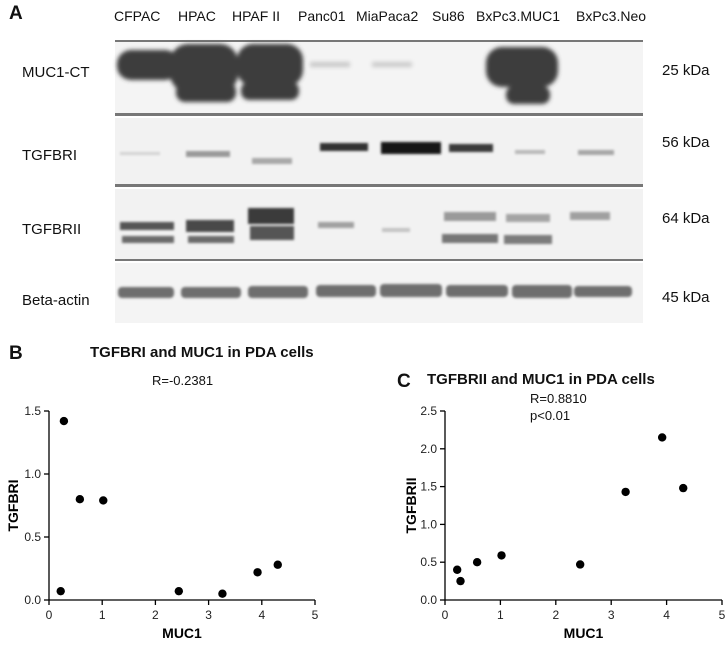  I want to click on row-label-muc1-ct: MUC1-CT, so click(56, 72).